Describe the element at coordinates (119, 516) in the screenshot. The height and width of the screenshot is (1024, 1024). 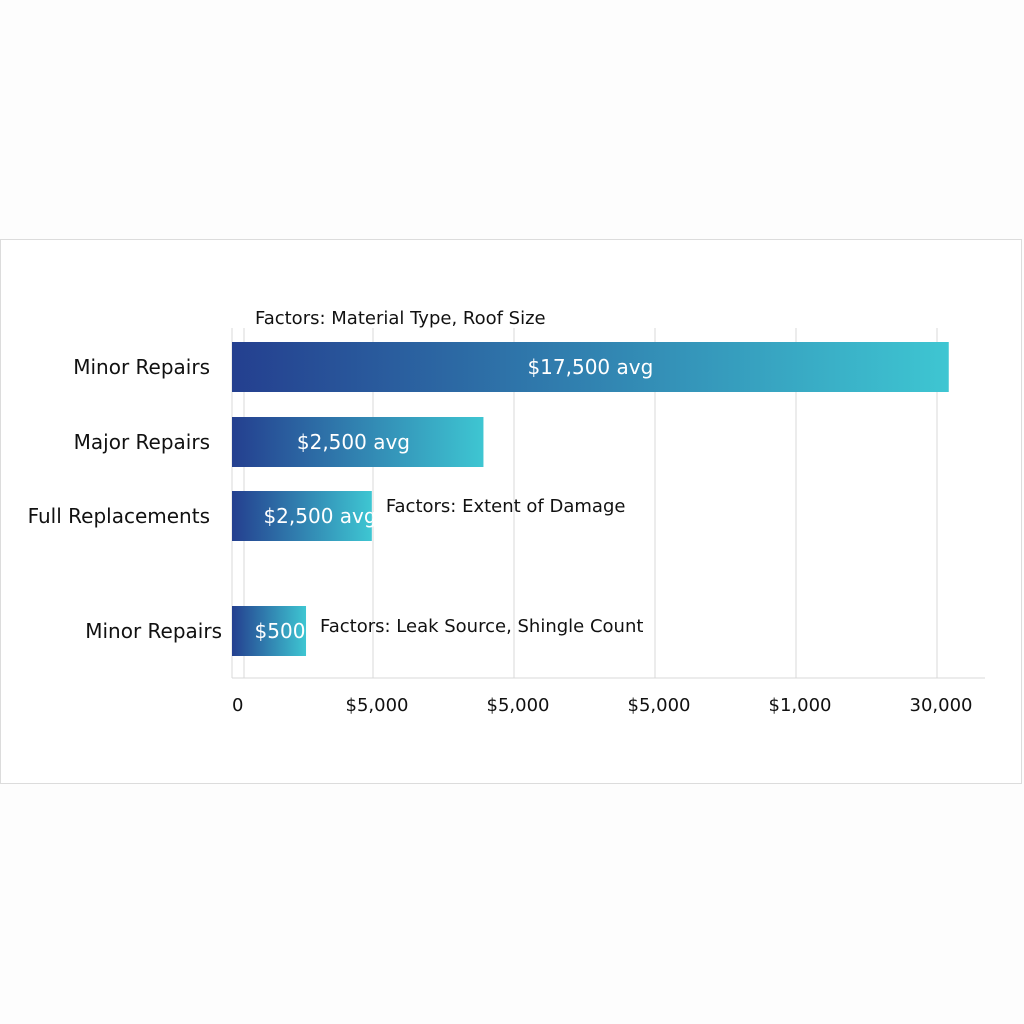
I see `category-label: Full Replacements` at that location.